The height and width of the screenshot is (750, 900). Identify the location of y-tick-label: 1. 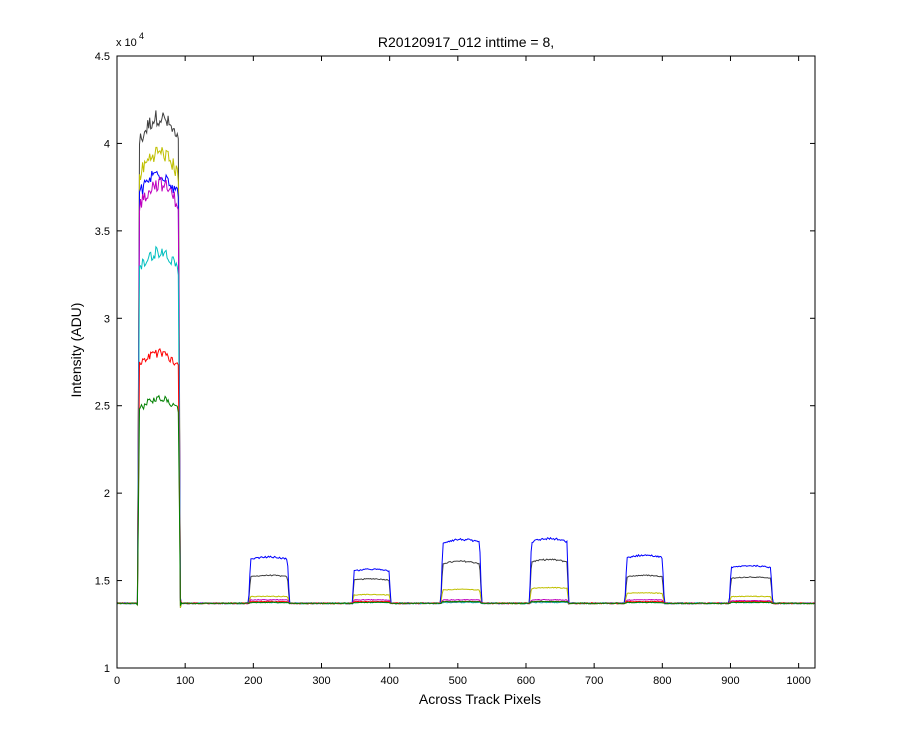
(107, 669).